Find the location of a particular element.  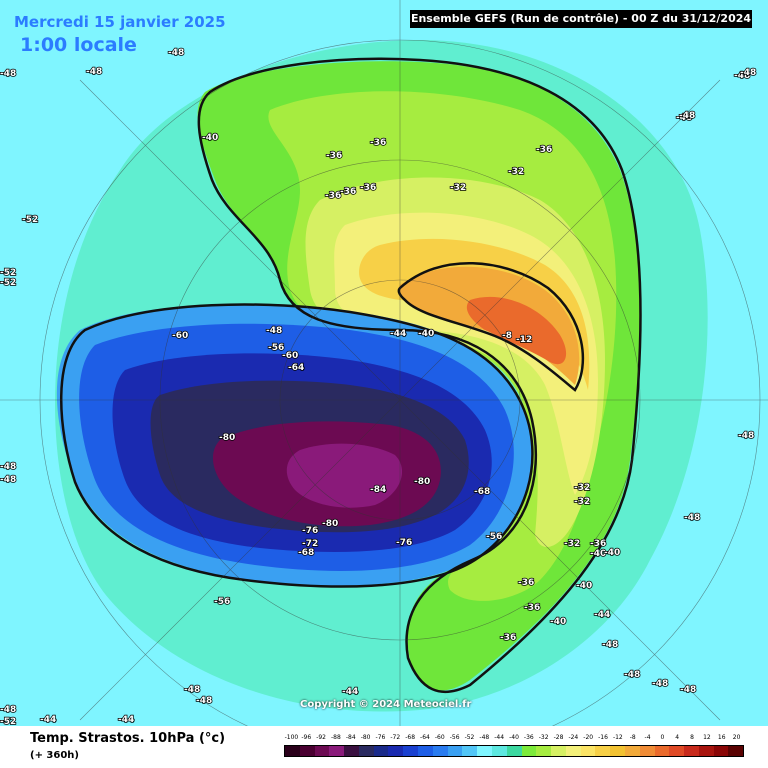

legend-tick: -12 is located at coordinates (617, 737).